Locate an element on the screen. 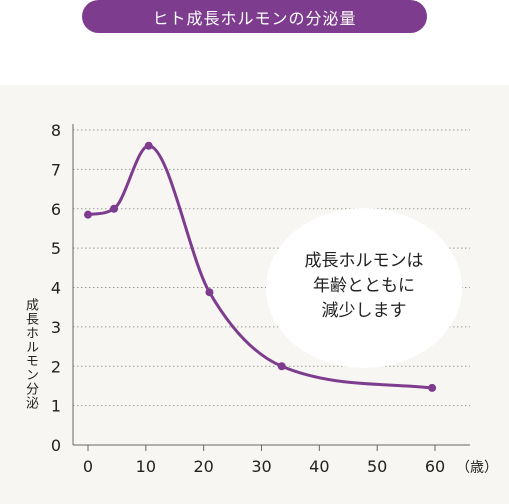 The width and height of the screenshot is (509, 504). y-tick-label-7: 7 is located at coordinates (56, 169).